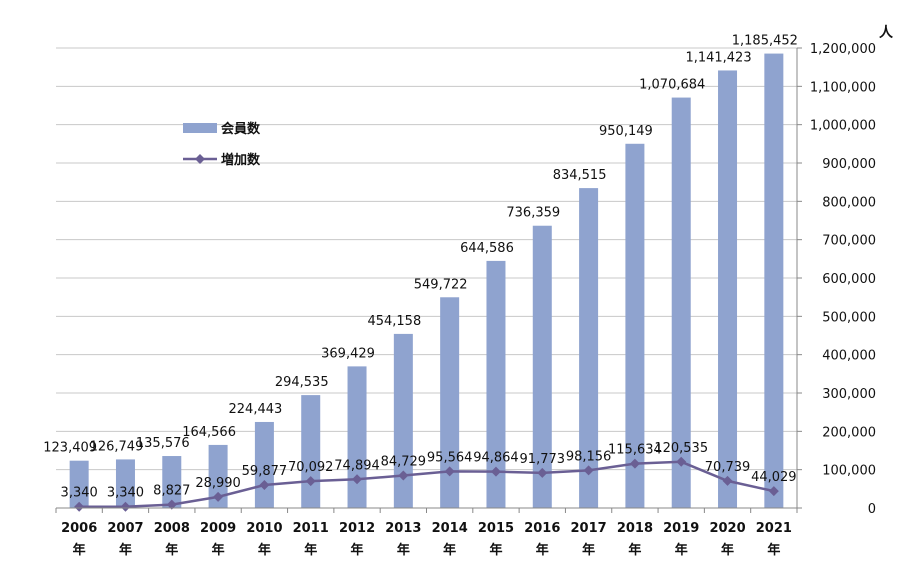  What do you see at coordinates (849, 317) in the screenshot?
I see `y-tick-label: 500,000` at bounding box center [849, 317].